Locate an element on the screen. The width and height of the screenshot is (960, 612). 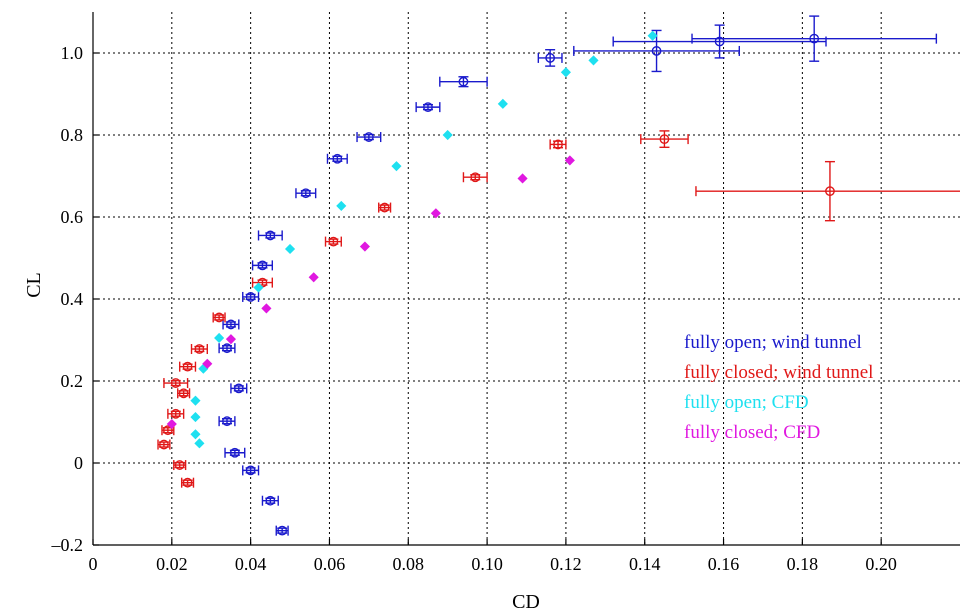
x-tick-label: 0.06 is located at coordinates (330, 564).